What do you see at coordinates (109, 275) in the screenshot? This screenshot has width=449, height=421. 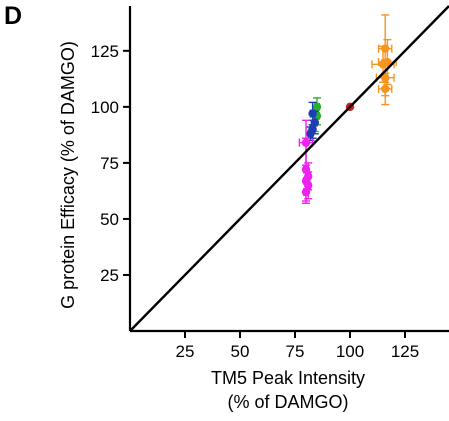 I see `y-tick-label: 25` at bounding box center [109, 275].